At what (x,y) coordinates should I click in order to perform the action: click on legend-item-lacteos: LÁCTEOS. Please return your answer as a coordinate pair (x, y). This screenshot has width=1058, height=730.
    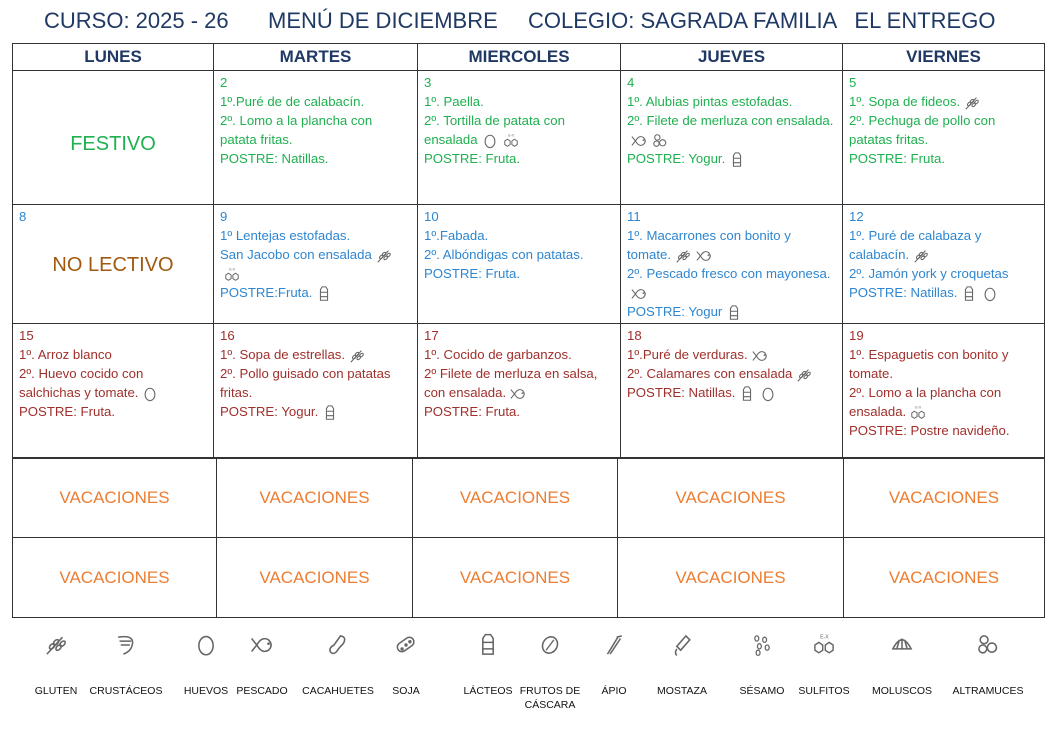
    Looking at the image, I should click on (488, 665).